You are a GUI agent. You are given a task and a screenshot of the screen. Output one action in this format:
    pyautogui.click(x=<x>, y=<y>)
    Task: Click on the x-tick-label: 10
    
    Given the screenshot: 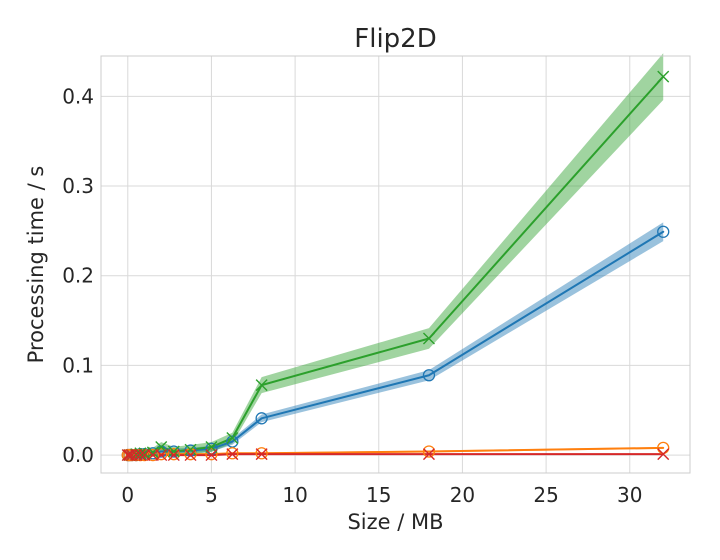 What is the action you would take?
    pyautogui.click(x=294, y=495)
    